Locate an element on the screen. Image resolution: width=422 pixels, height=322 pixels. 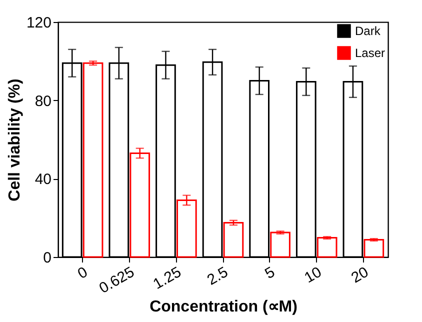
y-tick-label: 120 is located at coordinates (39, 23).